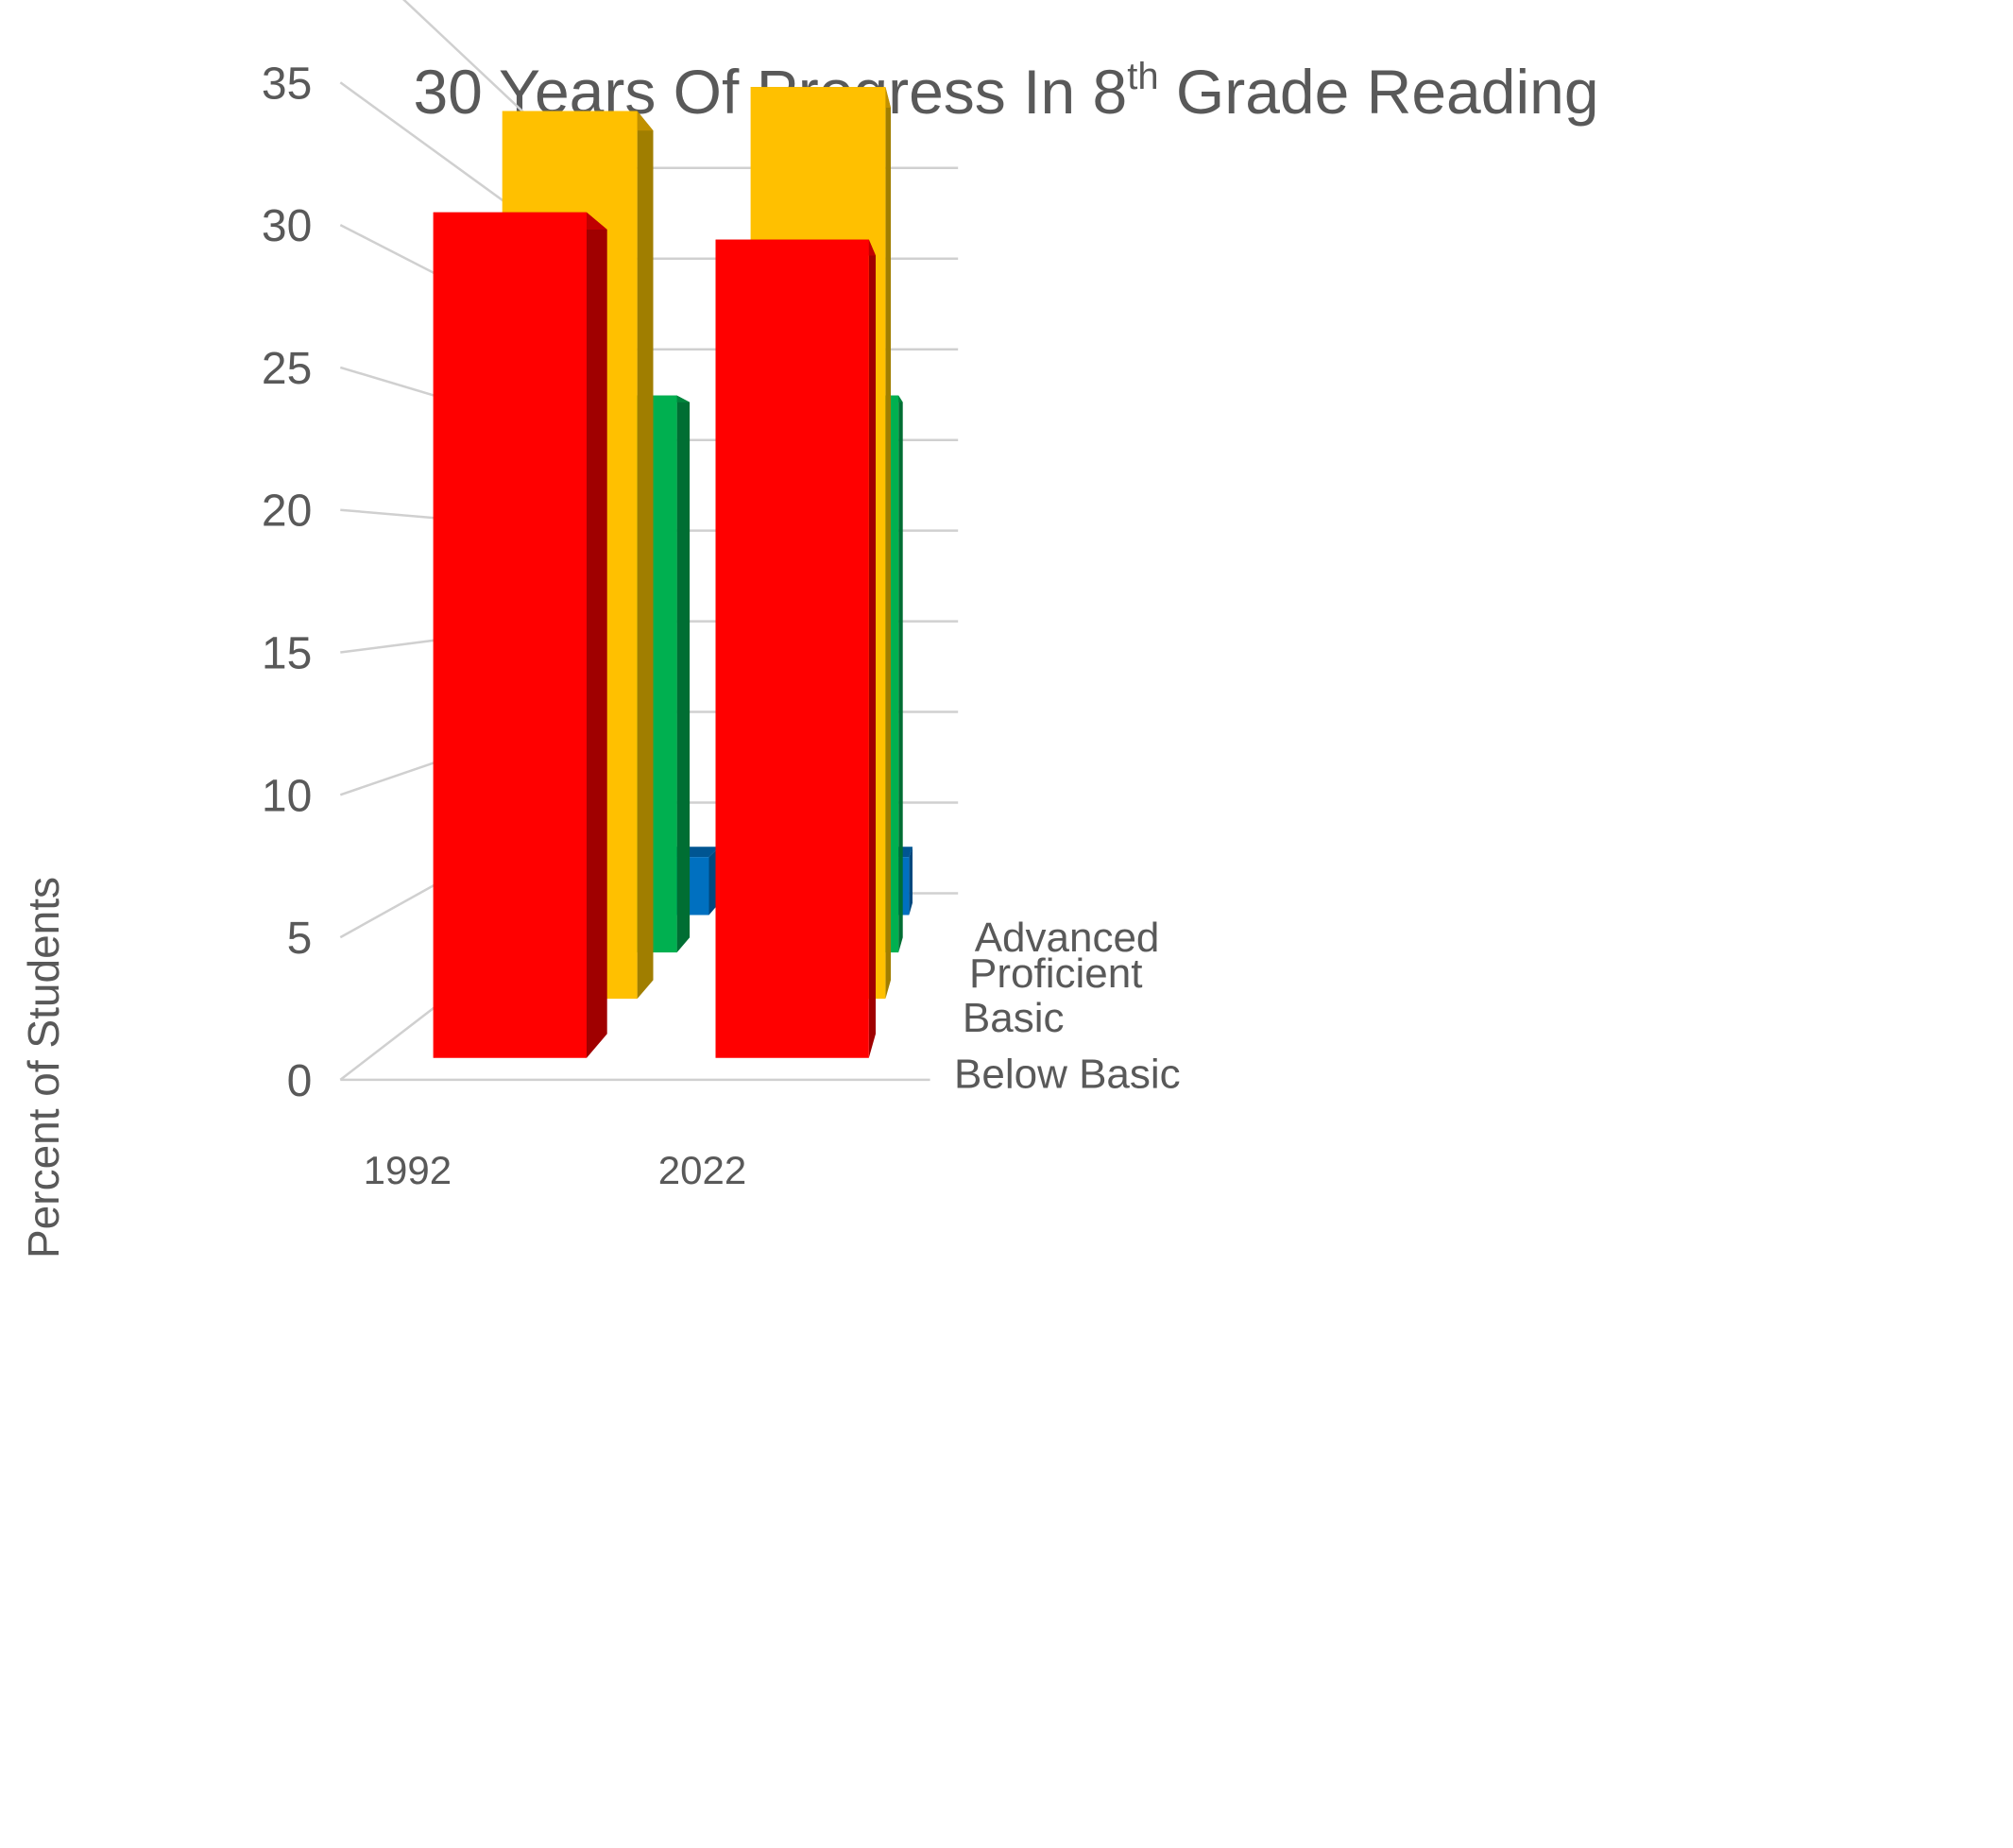 This screenshot has height=1848, width=2013. What do you see at coordinates (300, 939) in the screenshot?
I see `y-tick-label: 5` at bounding box center [300, 939].